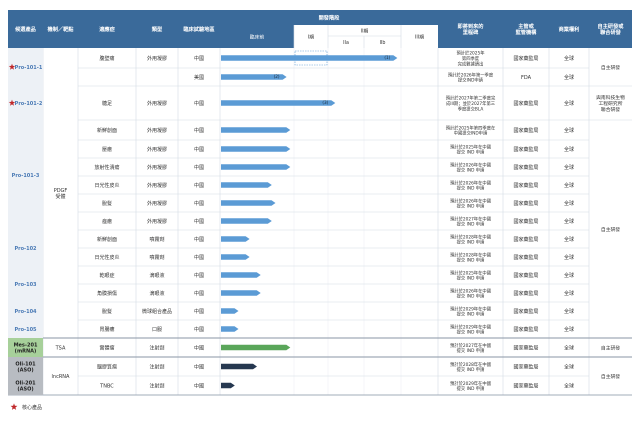 The image size is (640, 431). Describe the element at coordinates (106, 329) in the screenshot. I see `indication-label: 胃腸瘻` at that location.